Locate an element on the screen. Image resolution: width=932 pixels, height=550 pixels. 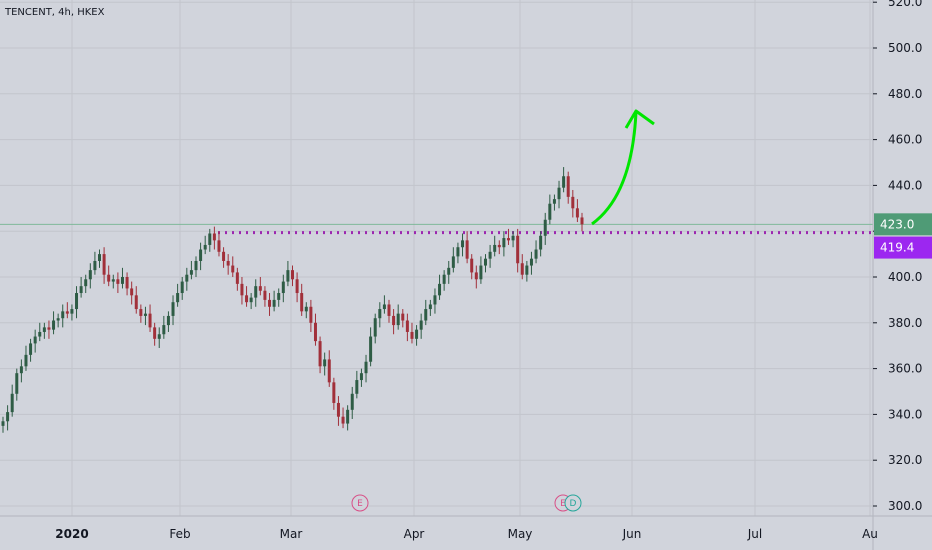
symbol-label: TENCENT, 4h, HKEX is located at coordinates (54, 12).